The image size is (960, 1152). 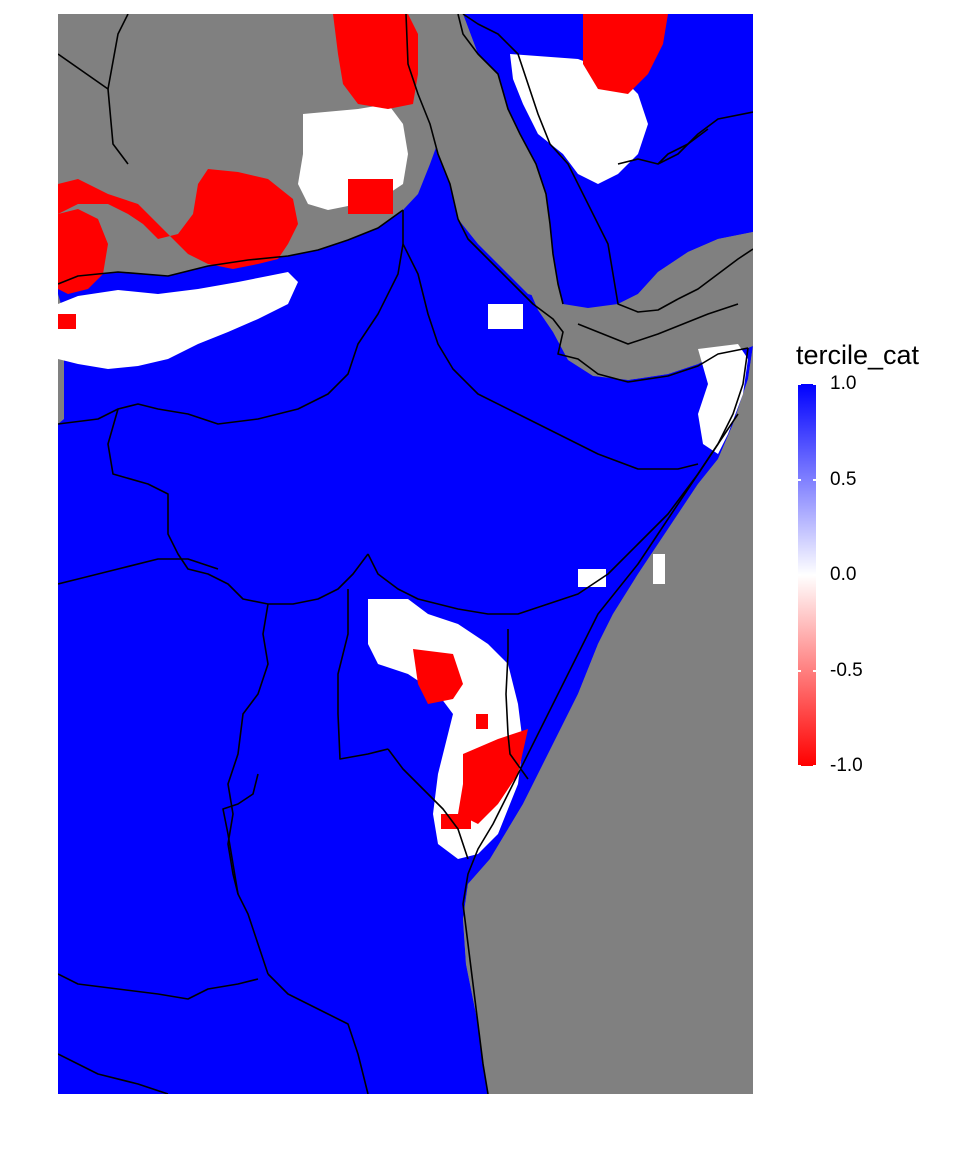 What do you see at coordinates (807, 575) in the screenshot?
I see `legend-colorbar` at bounding box center [807, 575].